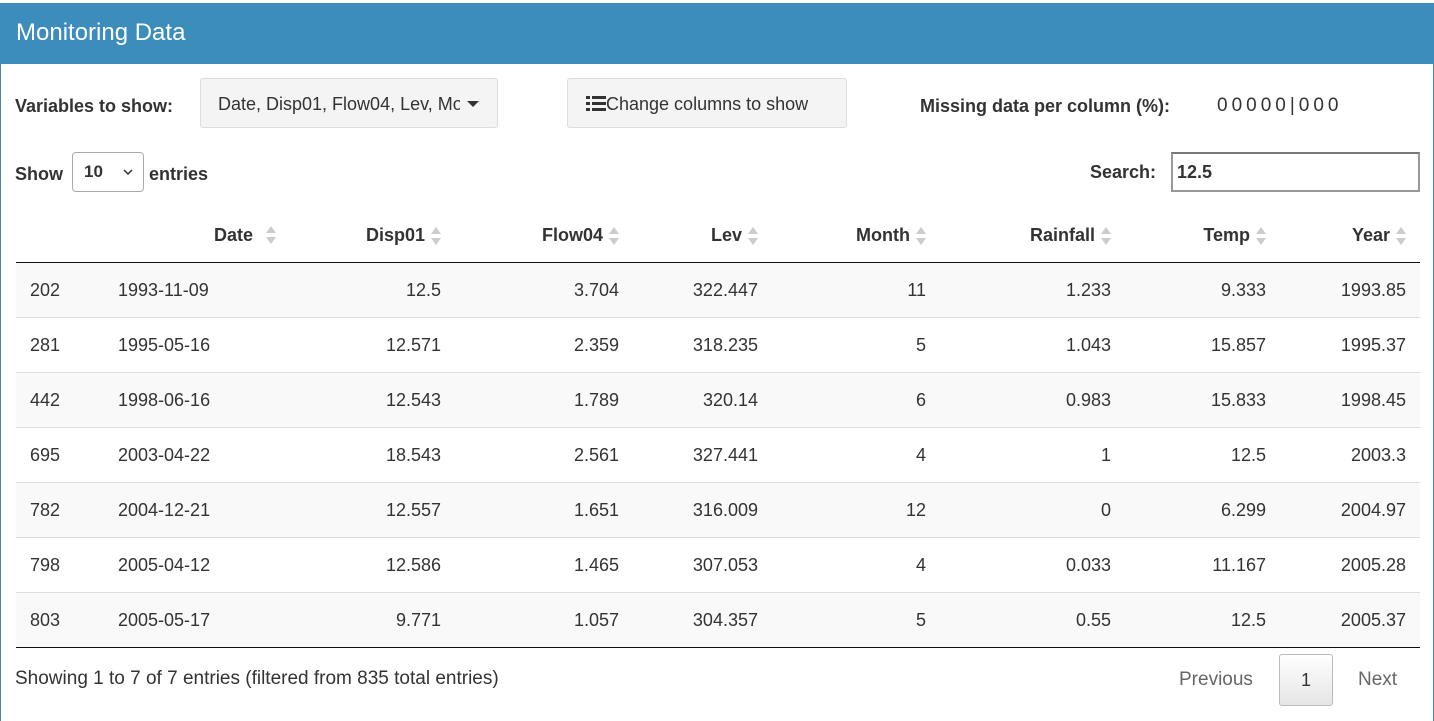  Describe the element at coordinates (1032, 400) in the screenshot. I see `table-cell: 0.983` at that location.